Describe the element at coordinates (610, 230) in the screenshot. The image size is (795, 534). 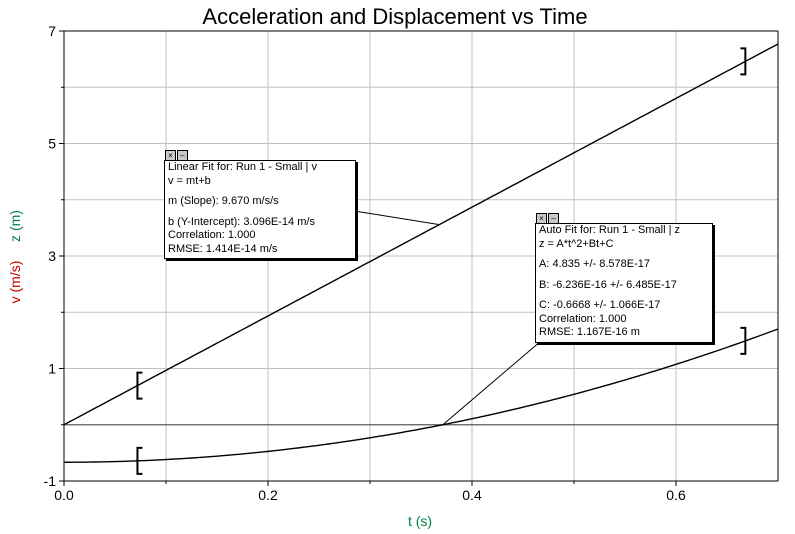
I see `auto-fit-title: Auto Fit for: Run 1 - Small | z` at that location.